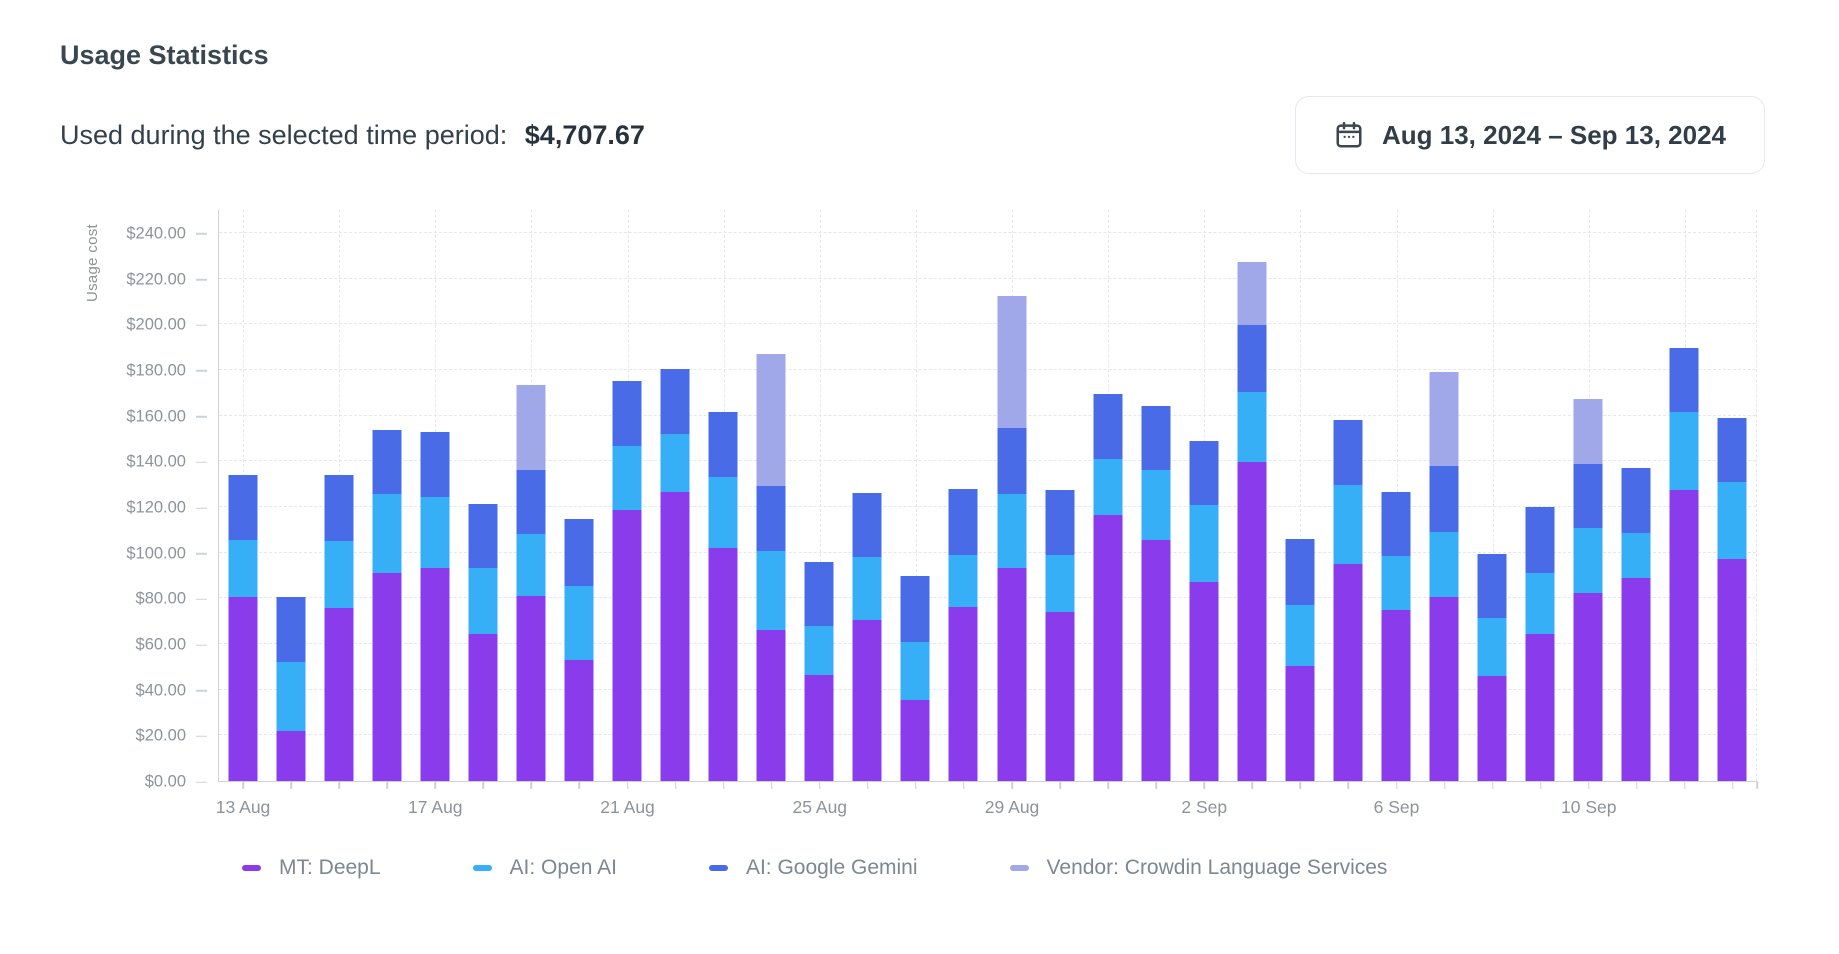 The image size is (1839, 954). I want to click on legend-item: AI: Google Gemini, so click(813, 868).